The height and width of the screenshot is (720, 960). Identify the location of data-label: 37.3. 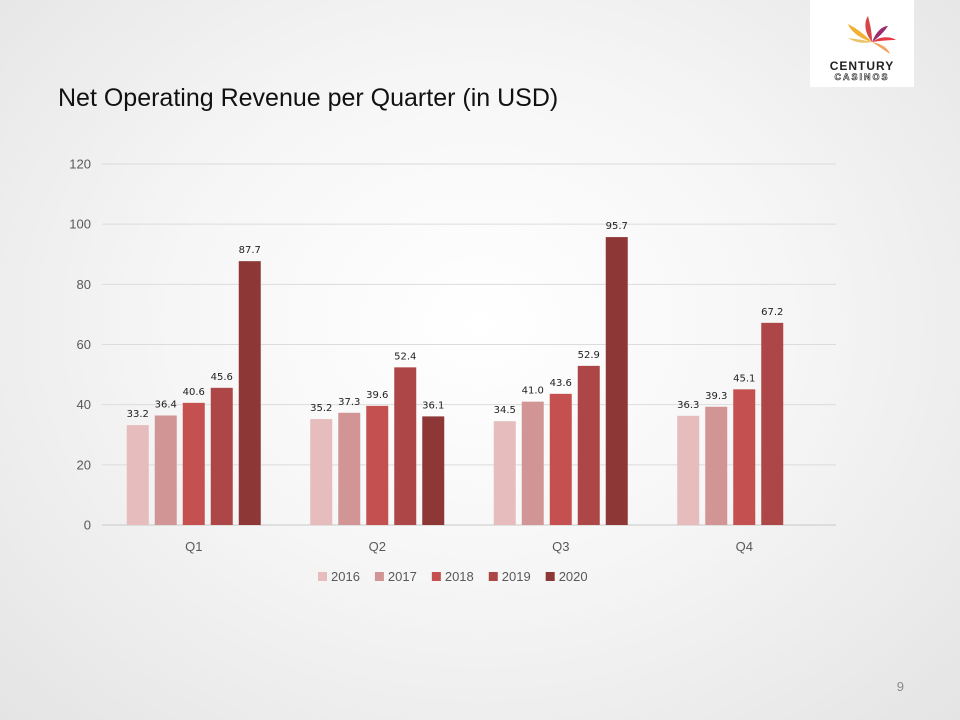
(349, 402).